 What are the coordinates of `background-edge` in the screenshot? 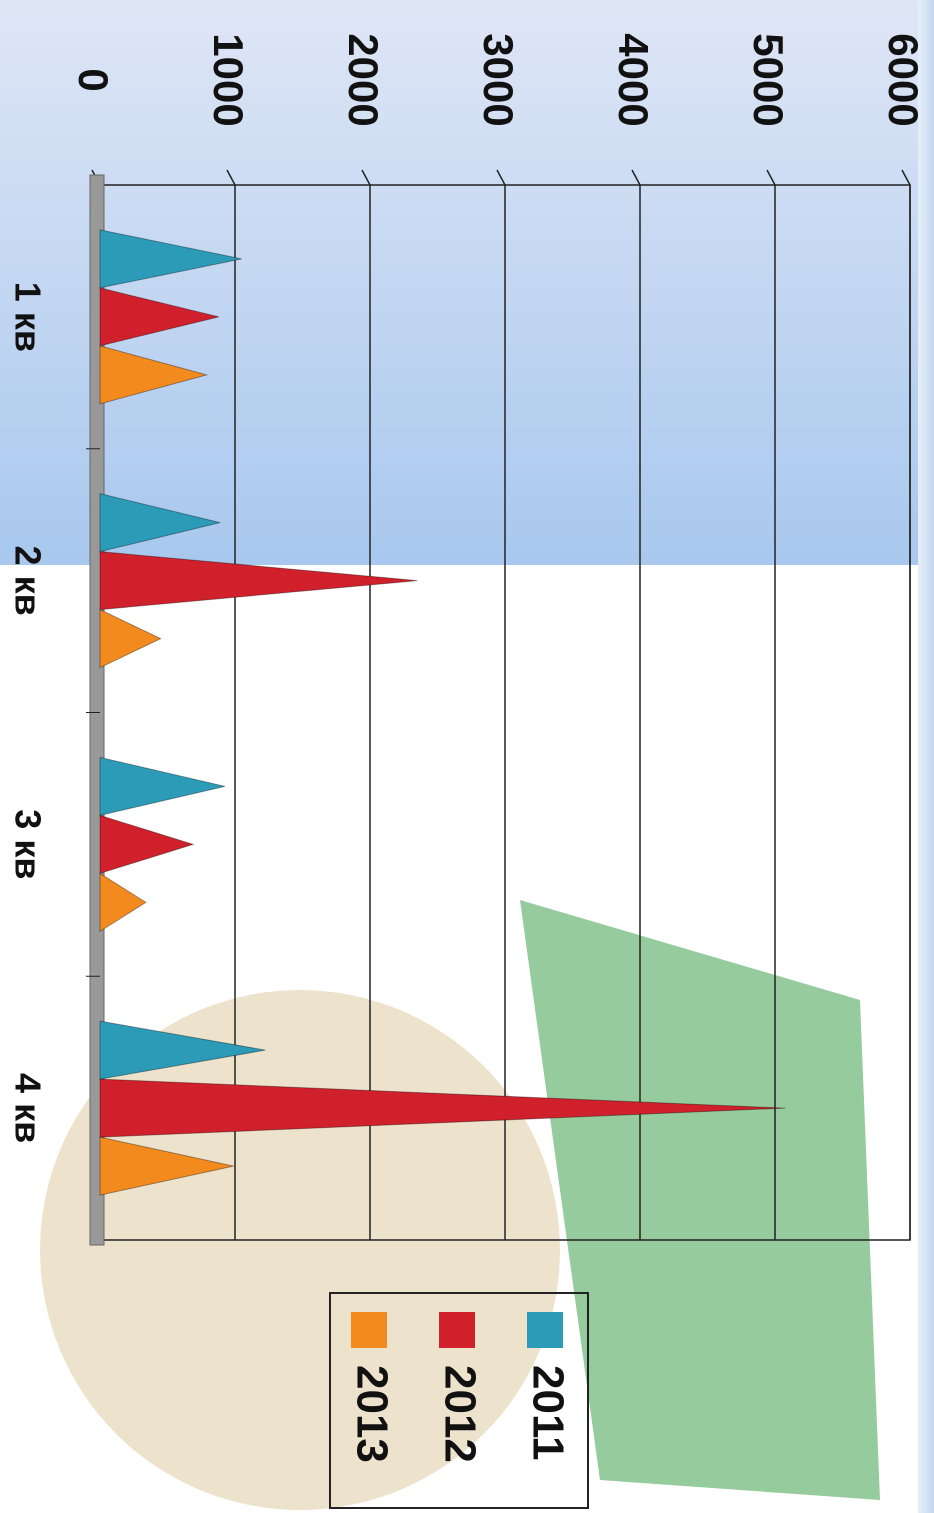 It's located at (926, 756).